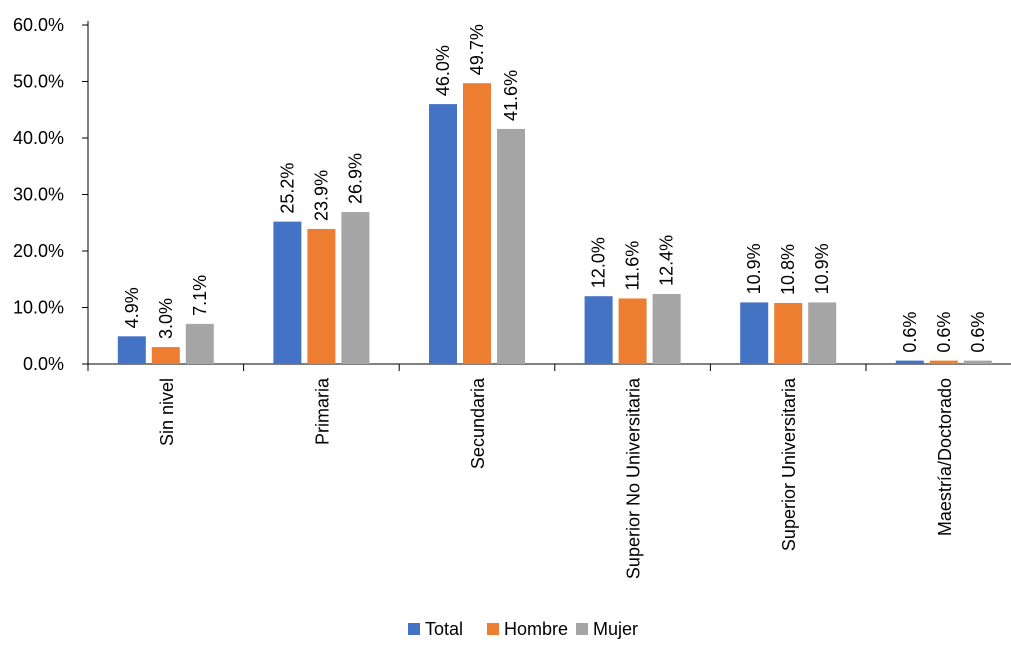 The image size is (1011, 646). I want to click on bar-mujer-maestria-doctorado, so click(977, 362).